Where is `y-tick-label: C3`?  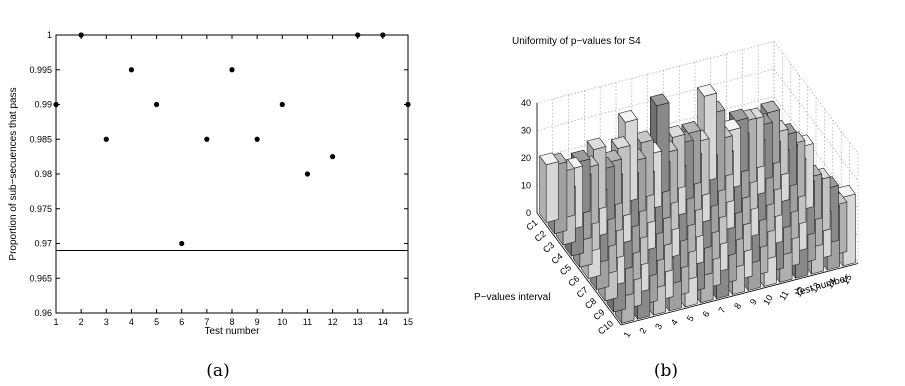 y-tick-label: C3 is located at coordinates (548, 247).